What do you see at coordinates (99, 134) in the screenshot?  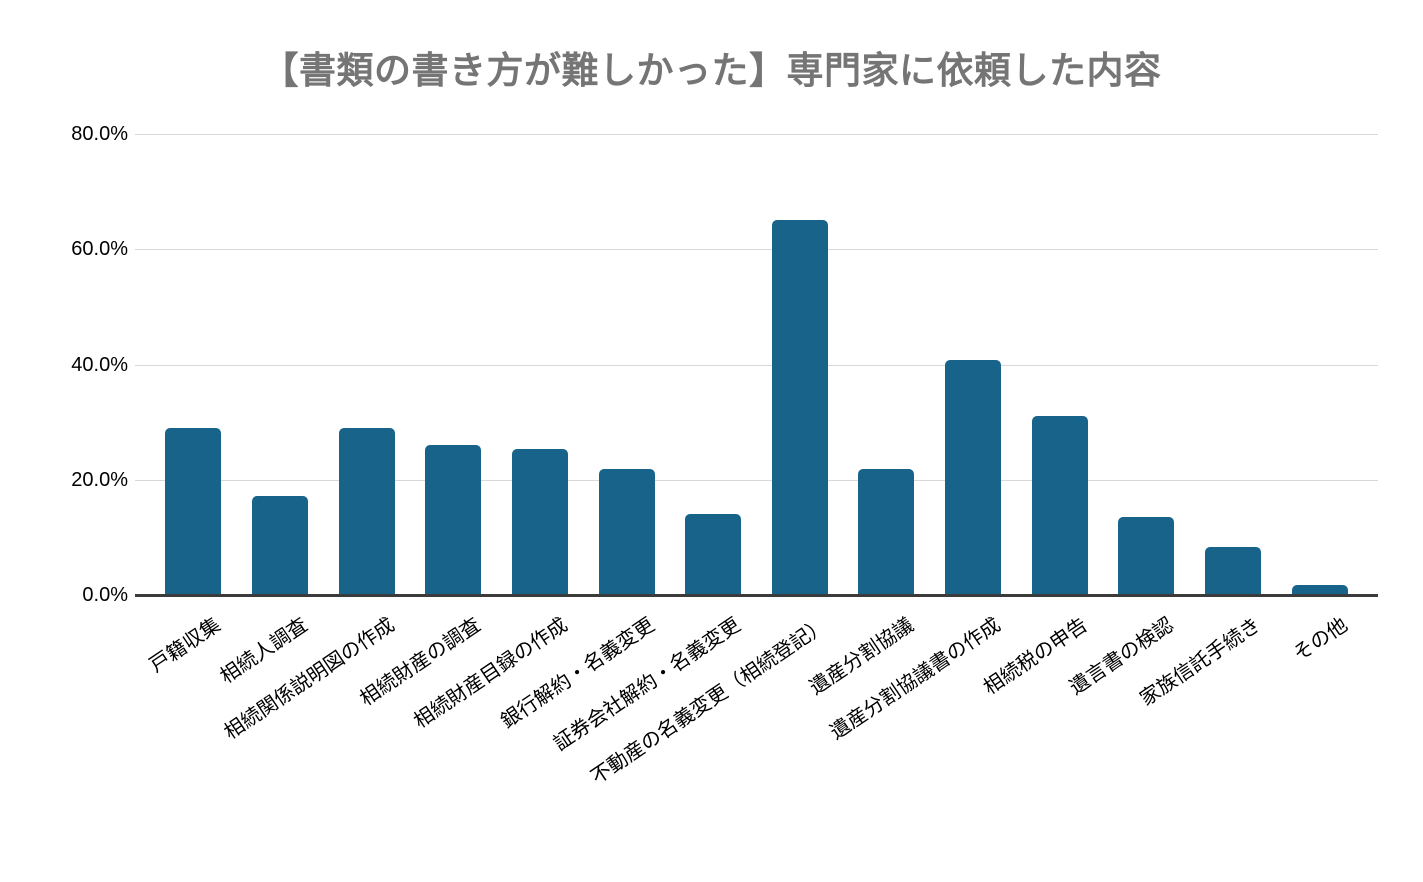 I see `y-tick-label: 80.0%` at bounding box center [99, 134].